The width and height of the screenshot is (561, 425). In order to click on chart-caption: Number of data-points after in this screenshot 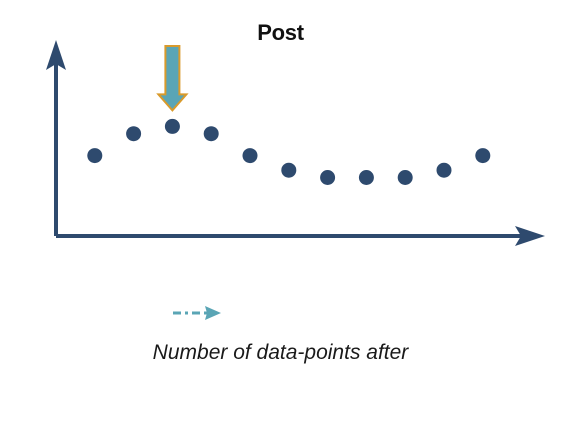, I will do `click(280, 353)`.